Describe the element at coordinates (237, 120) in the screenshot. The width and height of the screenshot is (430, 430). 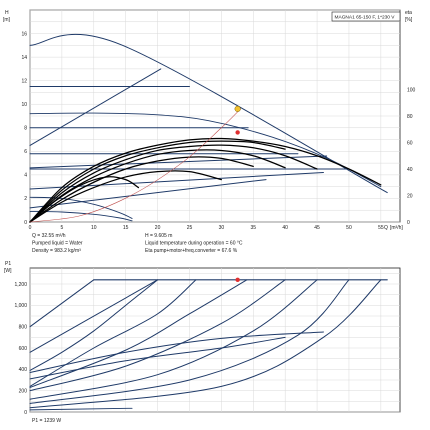
I see `head-markers` at that location.